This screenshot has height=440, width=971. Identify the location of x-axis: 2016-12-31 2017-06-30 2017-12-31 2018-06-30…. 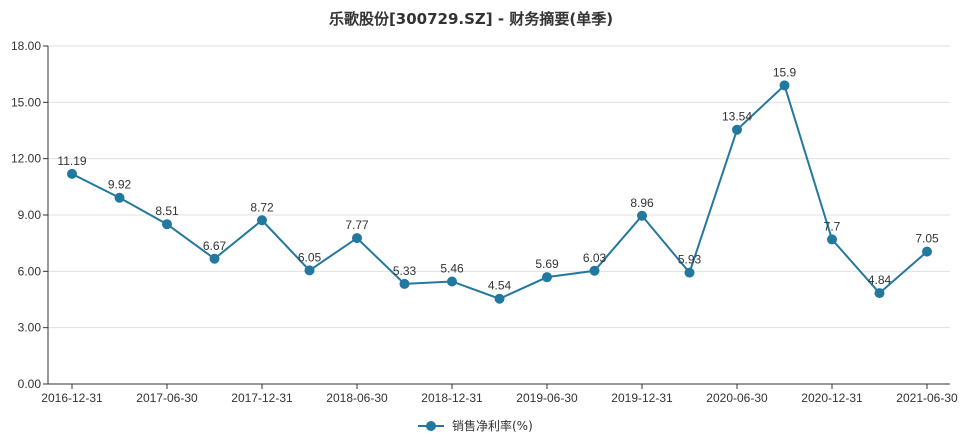
(499, 394).